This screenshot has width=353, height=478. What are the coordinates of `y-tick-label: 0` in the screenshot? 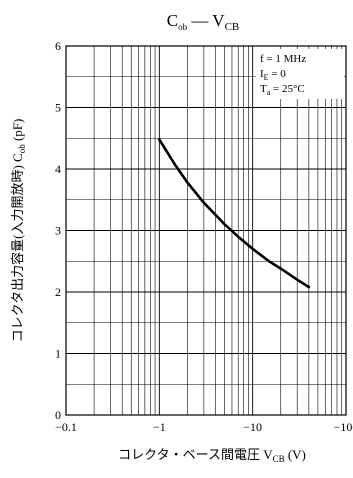 It's located at (58, 415).